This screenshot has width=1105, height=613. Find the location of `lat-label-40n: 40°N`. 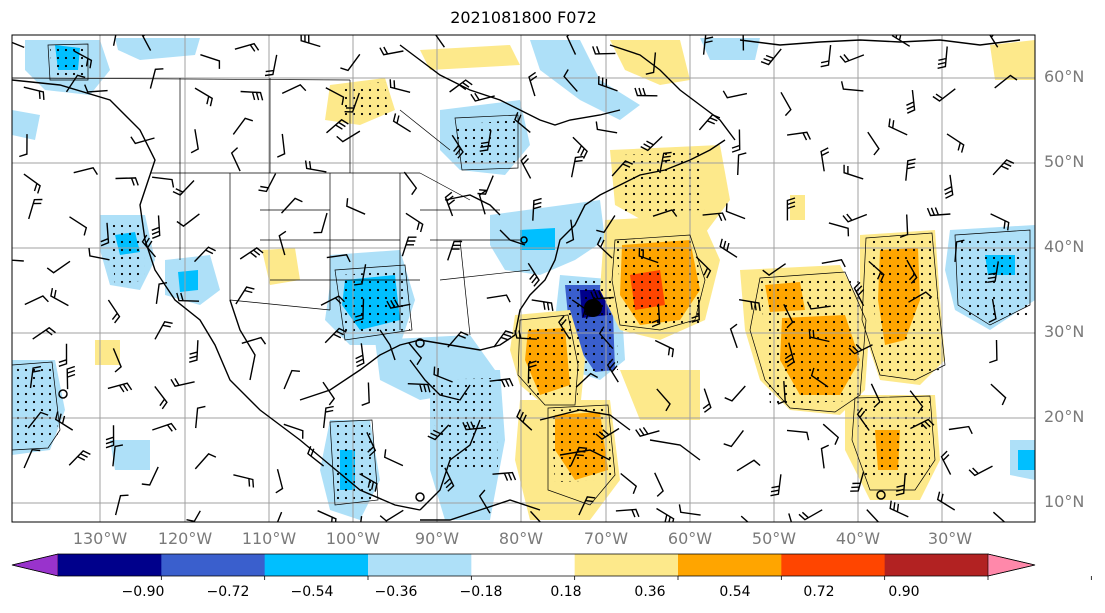

lat-label-40n: 40°N is located at coordinates (1064, 246).